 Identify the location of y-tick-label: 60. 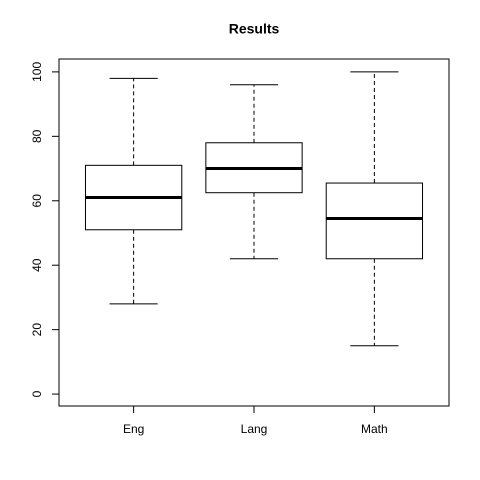
(37, 201).